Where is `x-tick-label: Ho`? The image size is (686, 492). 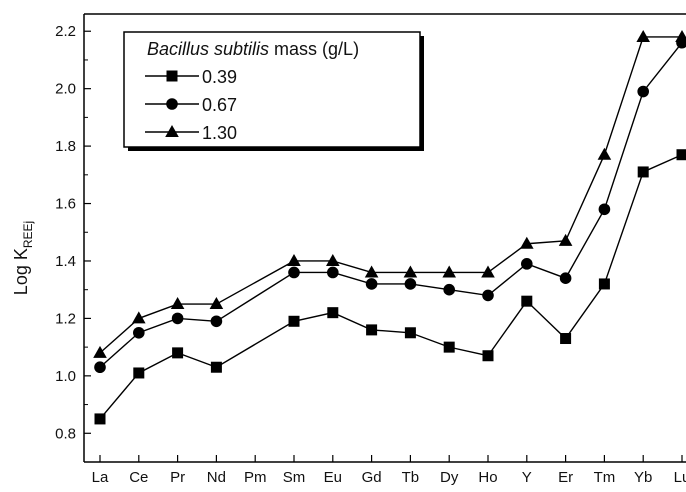 x-tick-label: Ho is located at coordinates (487, 477).